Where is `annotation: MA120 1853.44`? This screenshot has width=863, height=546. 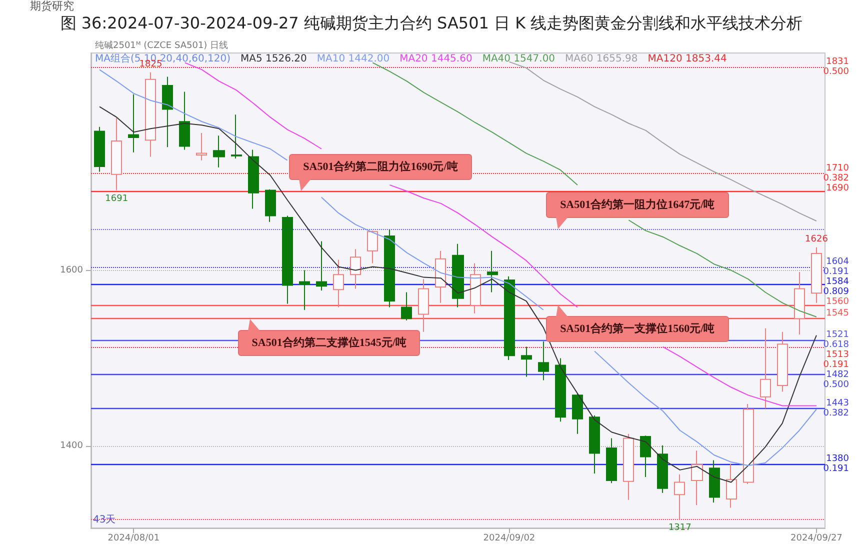 annotation: MA120 1853.44 is located at coordinates (687, 59).